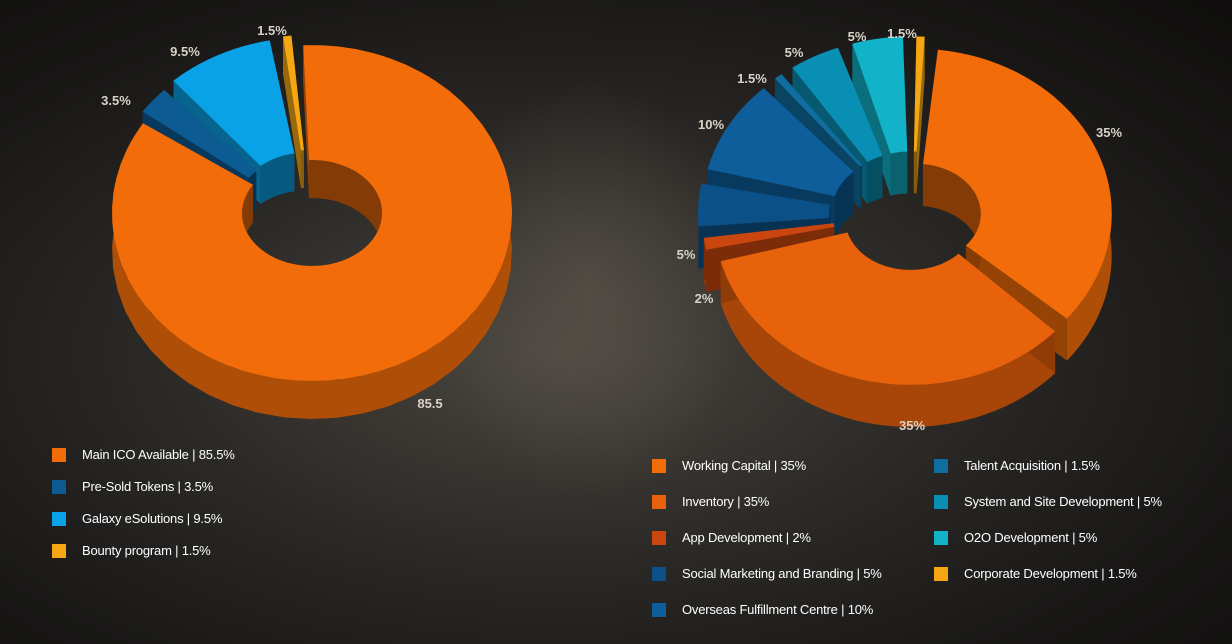 The image size is (1232, 644). What do you see at coordinates (1063, 501) in the screenshot?
I see `legend-label: System and Site Development | 5%` at bounding box center [1063, 501].